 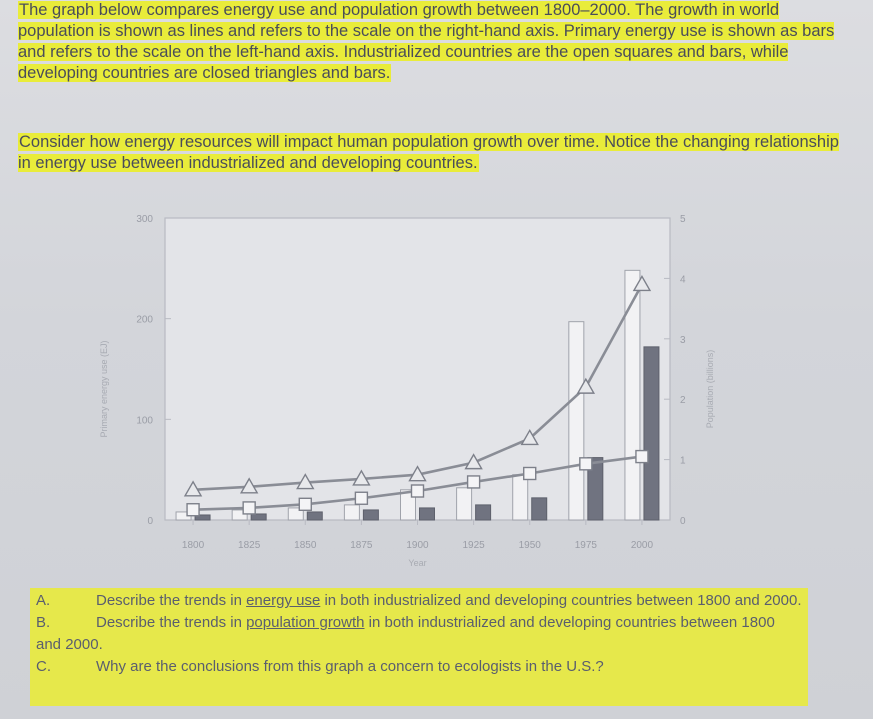 I want to click on question-a-letter: A., so click(x=43, y=600).